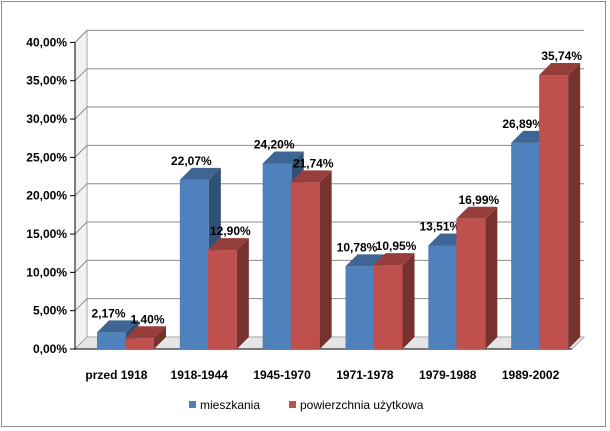 Image resolution: width=610 pixels, height=431 pixels. I want to click on y-tick-label: 5,00%, so click(50, 311).